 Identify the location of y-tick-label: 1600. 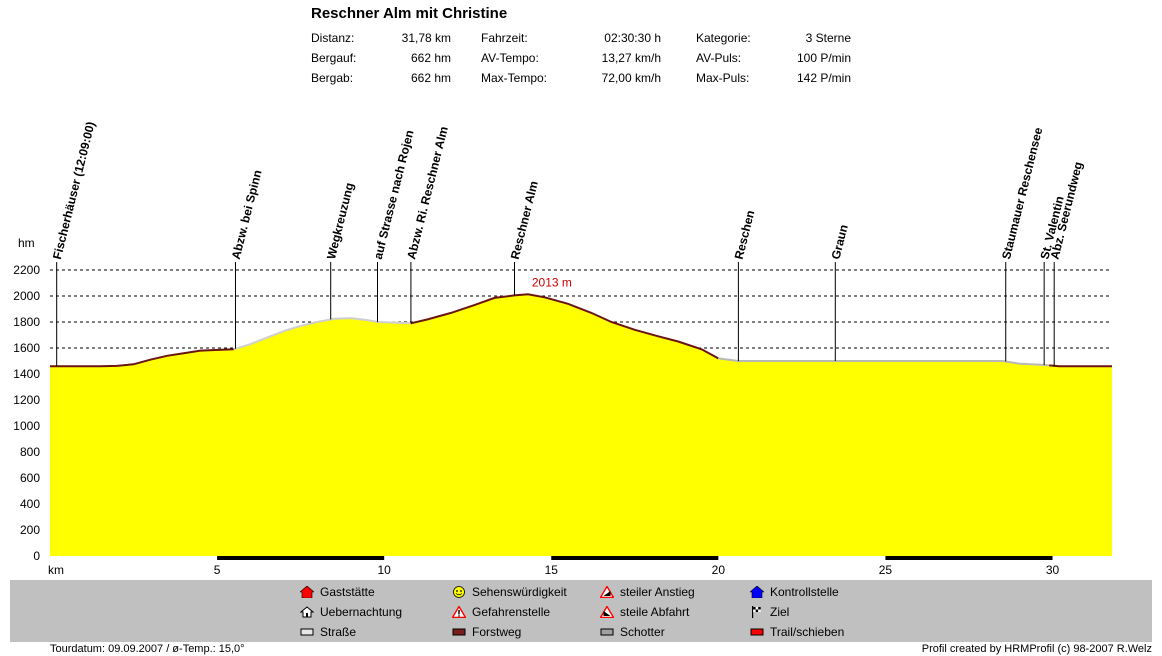
(26, 348).